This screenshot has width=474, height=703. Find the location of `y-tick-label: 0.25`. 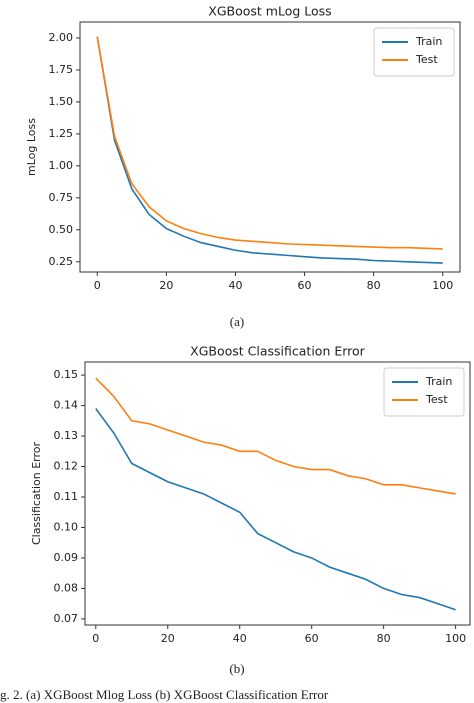

y-tick-label: 0.25 is located at coordinates (61, 261).